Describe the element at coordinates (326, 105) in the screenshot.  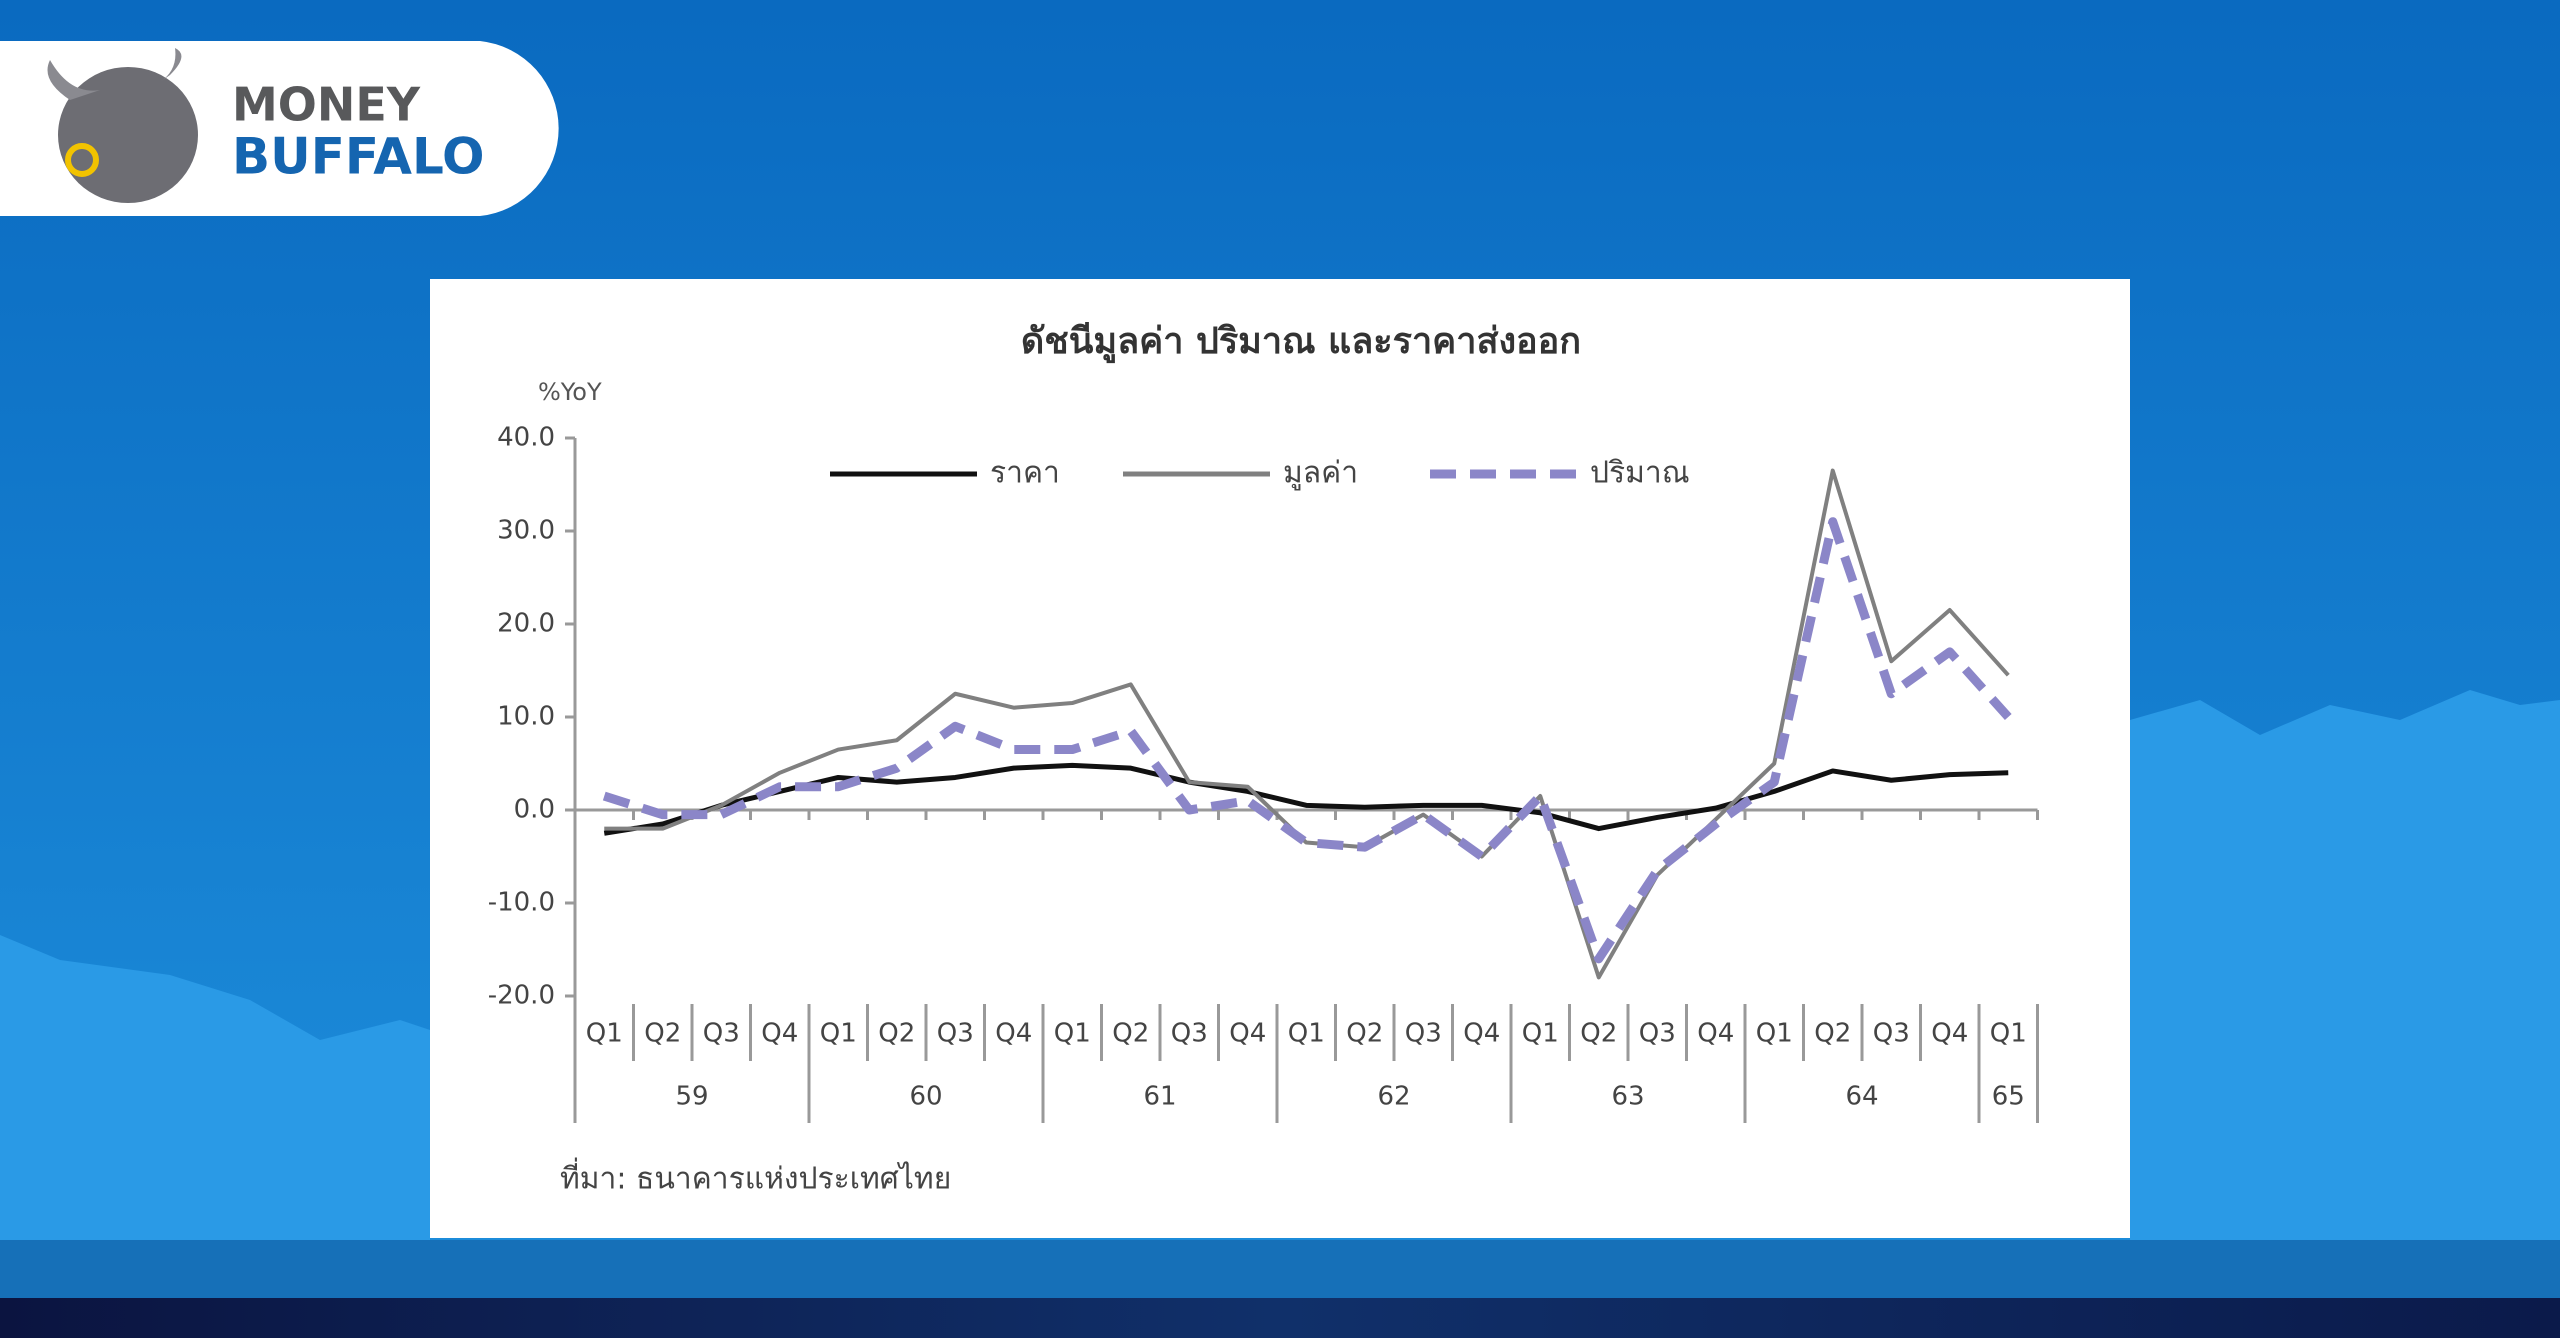
I see `brand-line1: MONEY` at that location.